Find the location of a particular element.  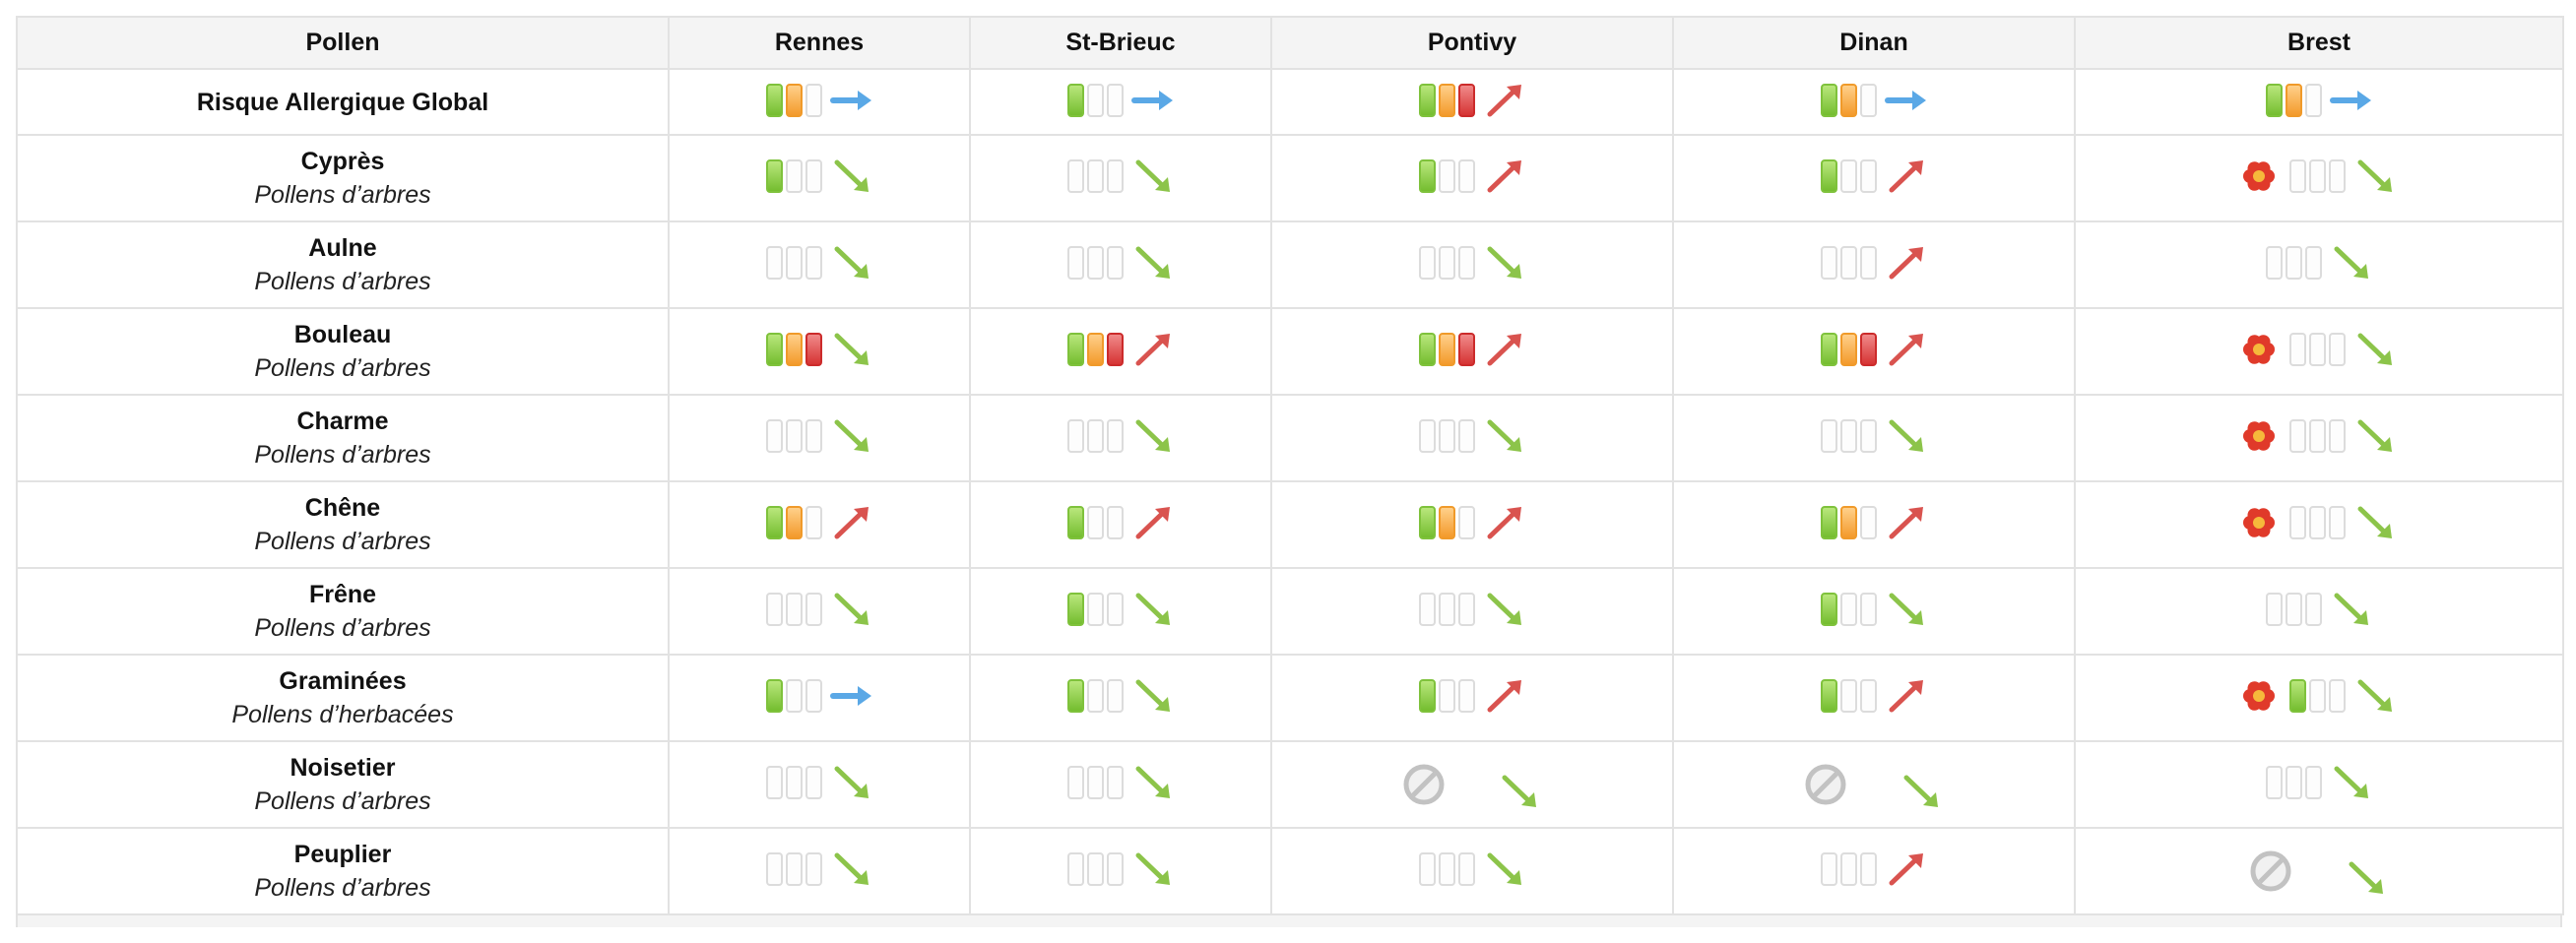

pollen-name: Cyprès is located at coordinates (342, 161).